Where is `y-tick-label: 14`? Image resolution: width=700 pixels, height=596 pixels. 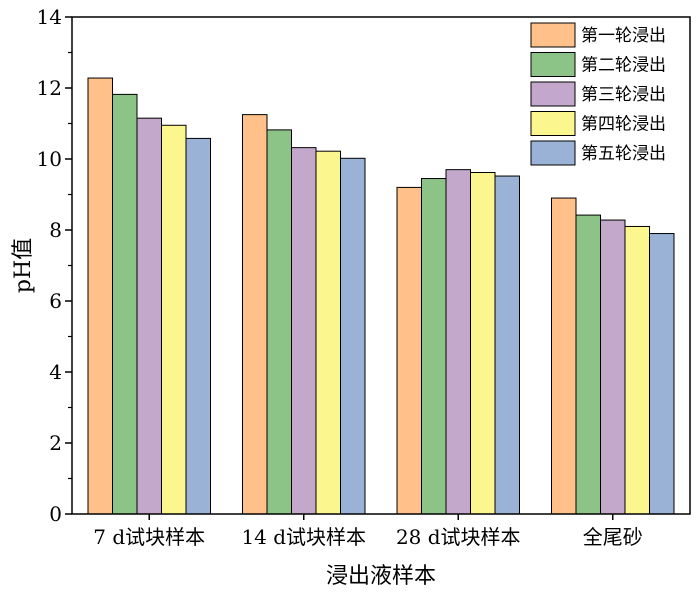
y-tick-label: 14 is located at coordinates (49, 17).